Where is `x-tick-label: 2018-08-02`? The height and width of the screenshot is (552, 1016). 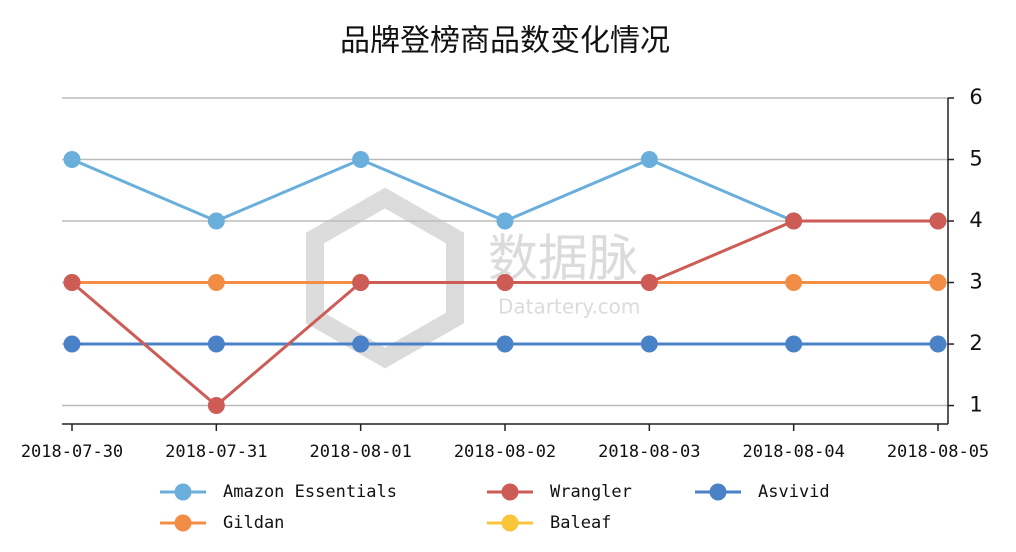
x-tick-label: 2018-08-02 is located at coordinates (505, 452).